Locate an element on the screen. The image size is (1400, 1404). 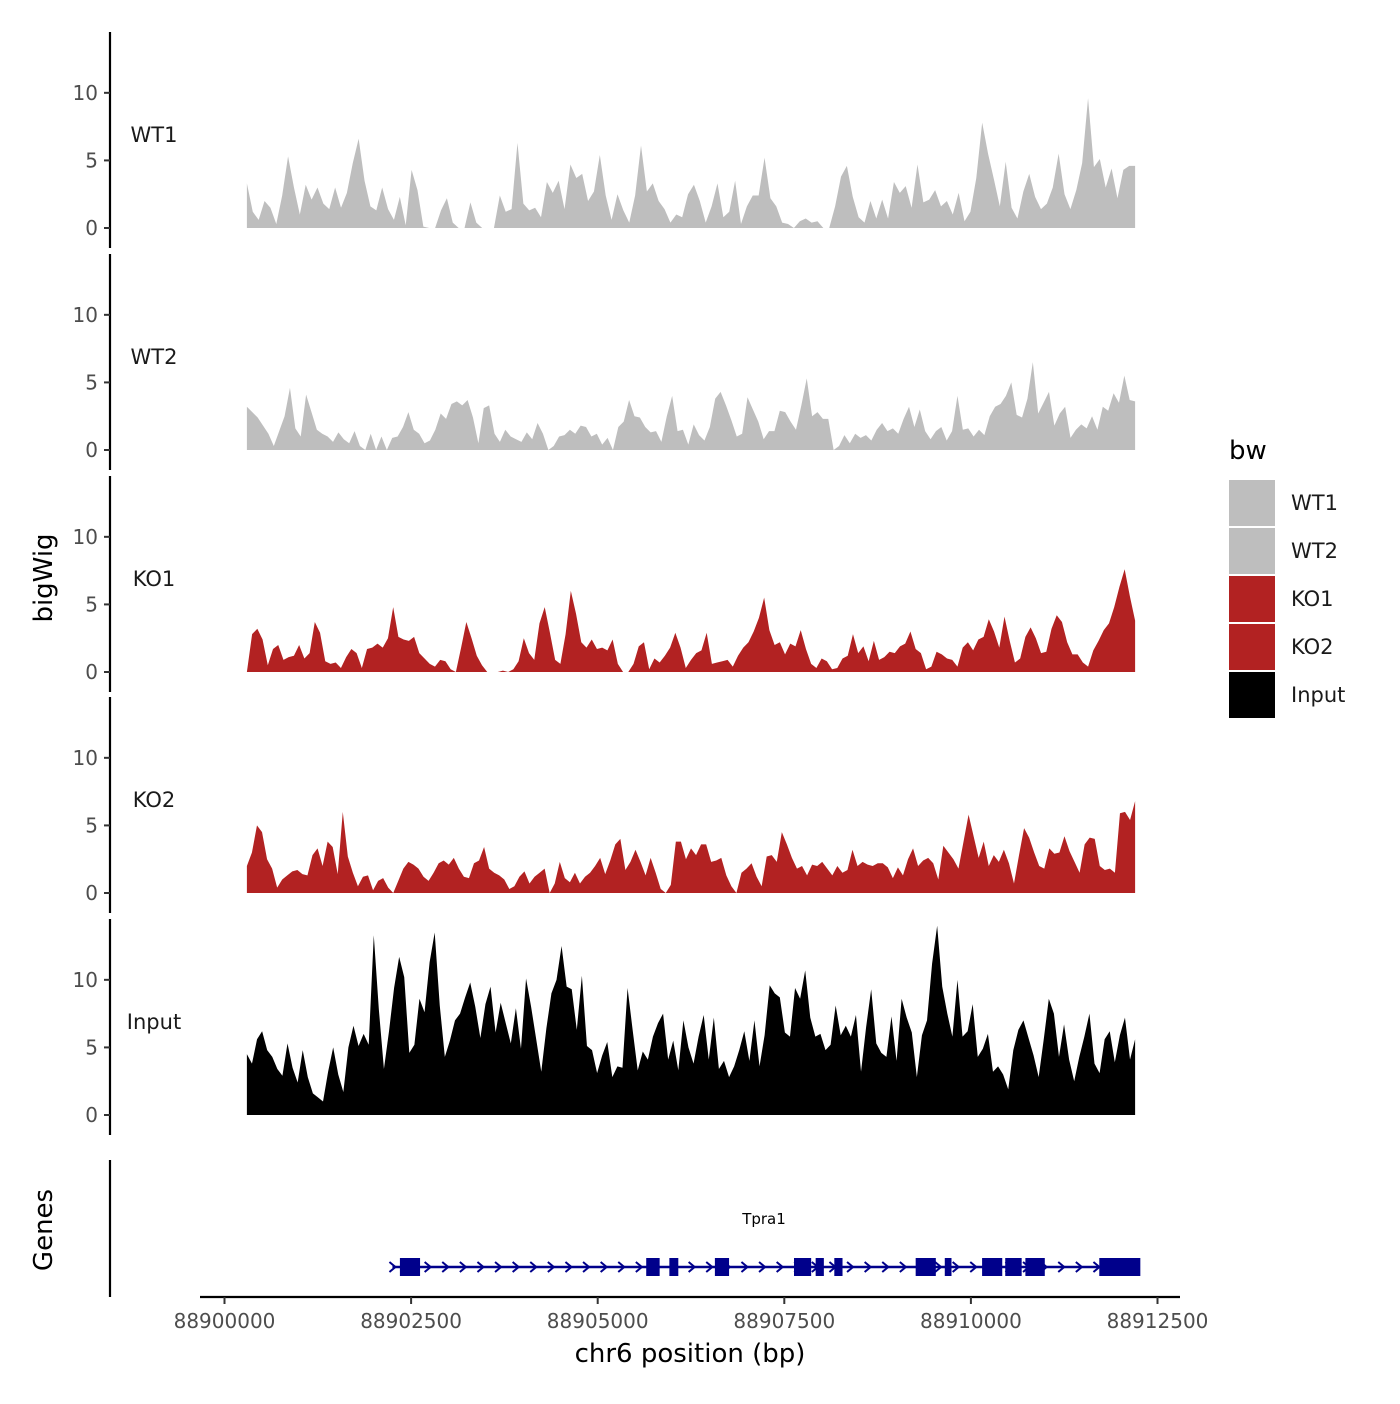
x-tick-label: 88902500 is located at coordinates (411, 1321).